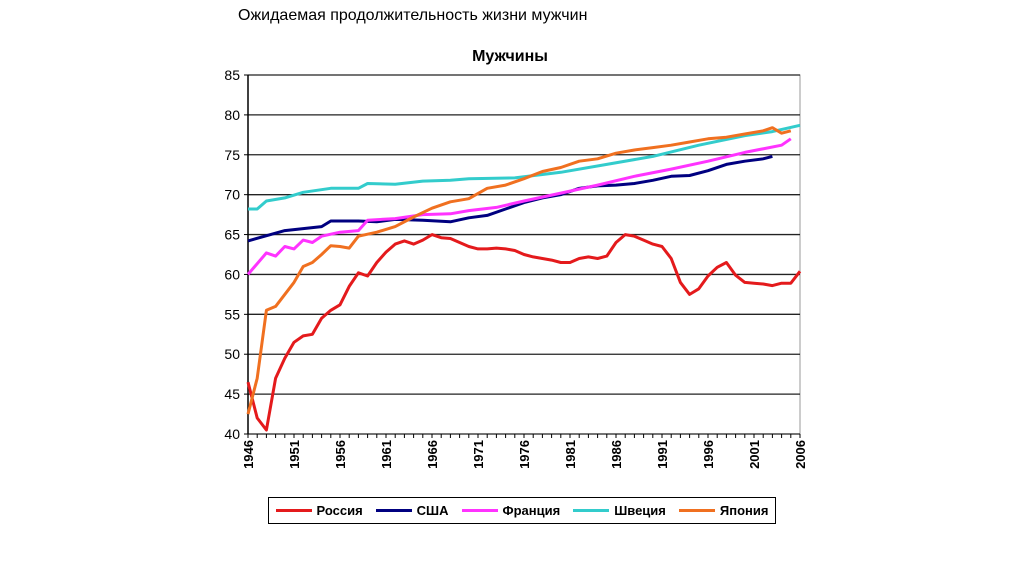 This screenshot has height=576, width=1024. Describe the element at coordinates (432, 454) in the screenshot. I see `x-tick-label: 1966` at that location.